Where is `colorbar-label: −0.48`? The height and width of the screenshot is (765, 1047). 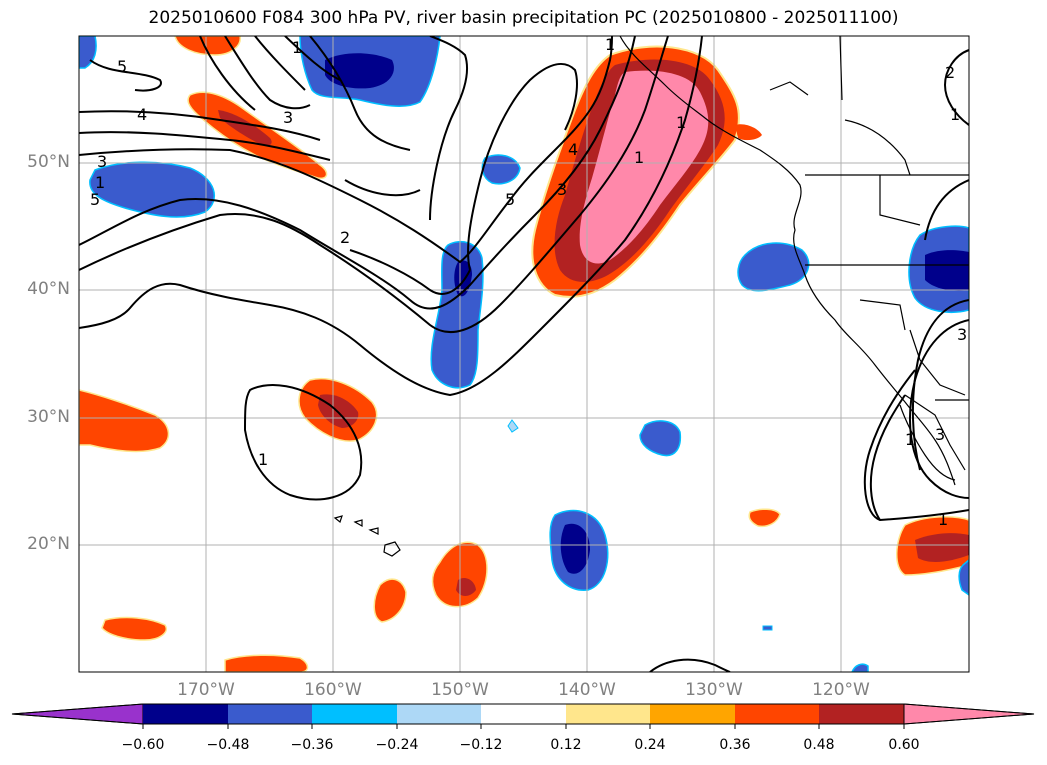 colorbar-label: −0.48 is located at coordinates (228, 745).